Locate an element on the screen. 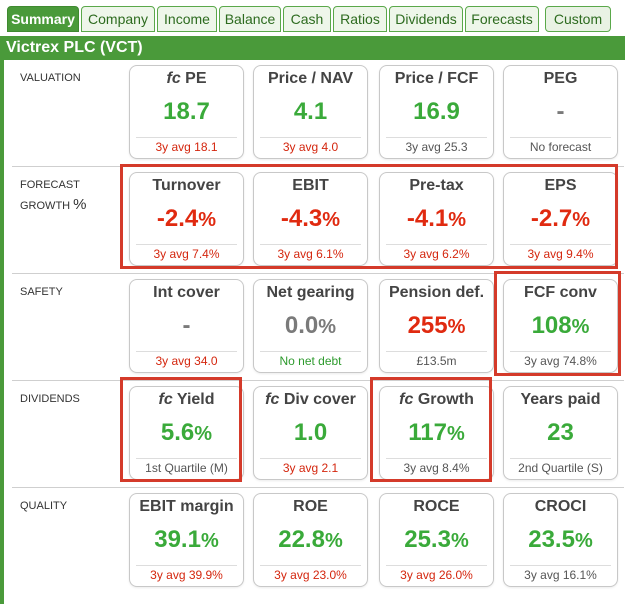 The height and width of the screenshot is (604, 625). metric-card-yield: fc Yield 5.6% 1st Quartile (M) is located at coordinates (186, 433).